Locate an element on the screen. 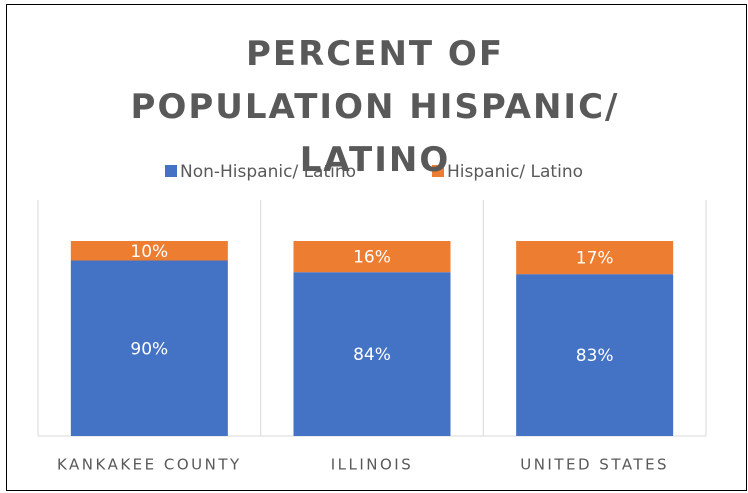  x-tick-label: ILLINOIS is located at coordinates (372, 465).